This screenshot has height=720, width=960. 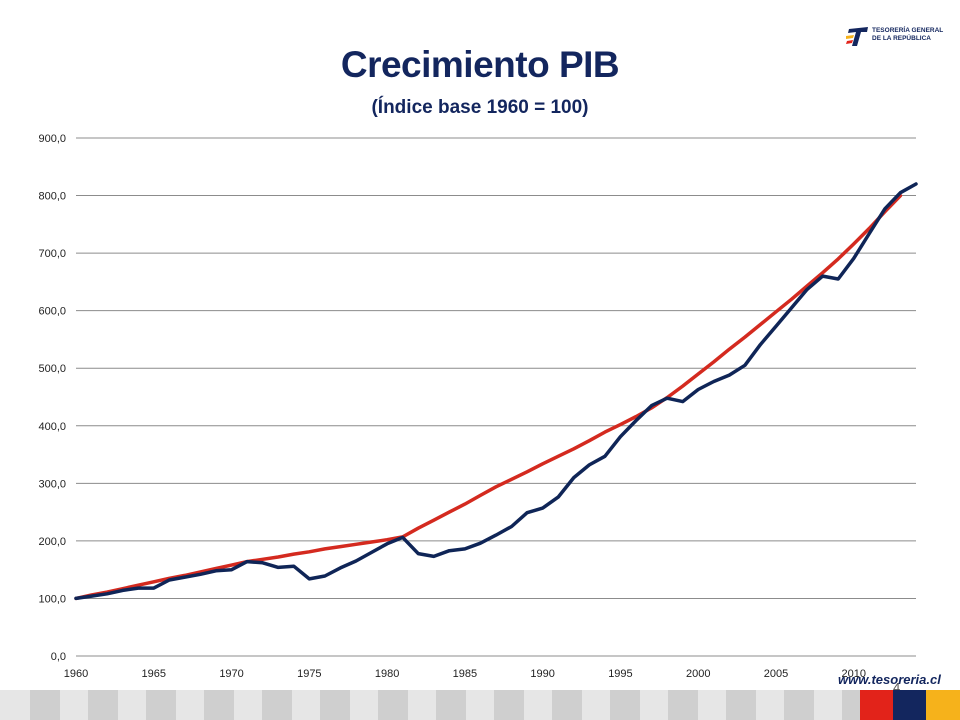 I want to click on logo-text: TESORERÍA GENERAL DE LA REPÚBLICA, so click(x=907, y=35).